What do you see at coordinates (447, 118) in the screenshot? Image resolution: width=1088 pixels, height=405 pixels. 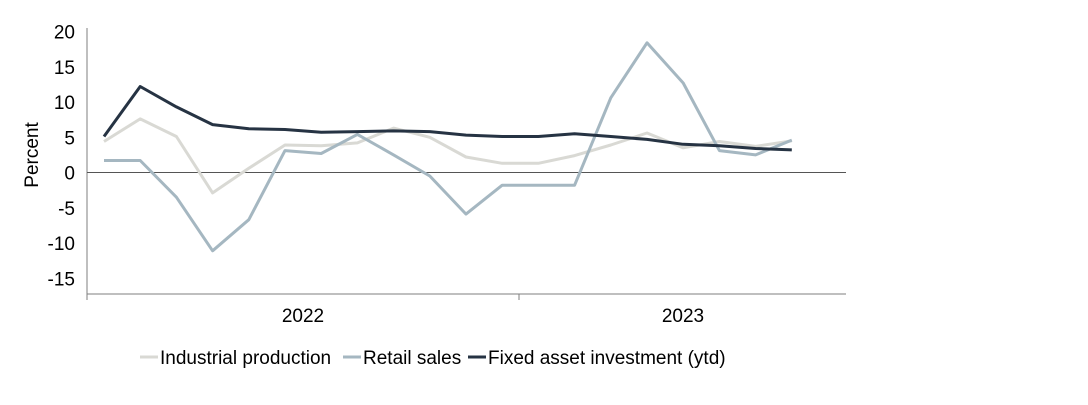 I see `series-line-fixed-asset-investment` at bounding box center [447, 118].